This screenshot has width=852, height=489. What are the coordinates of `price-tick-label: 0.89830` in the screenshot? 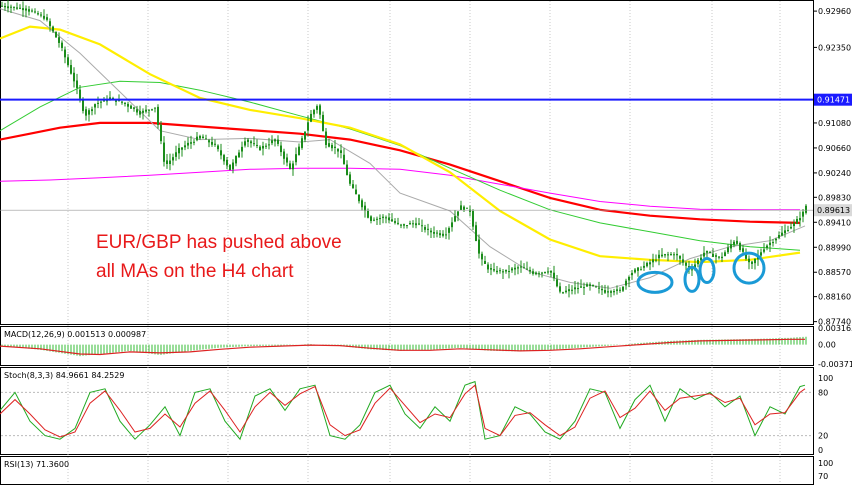 It's located at (834, 197).